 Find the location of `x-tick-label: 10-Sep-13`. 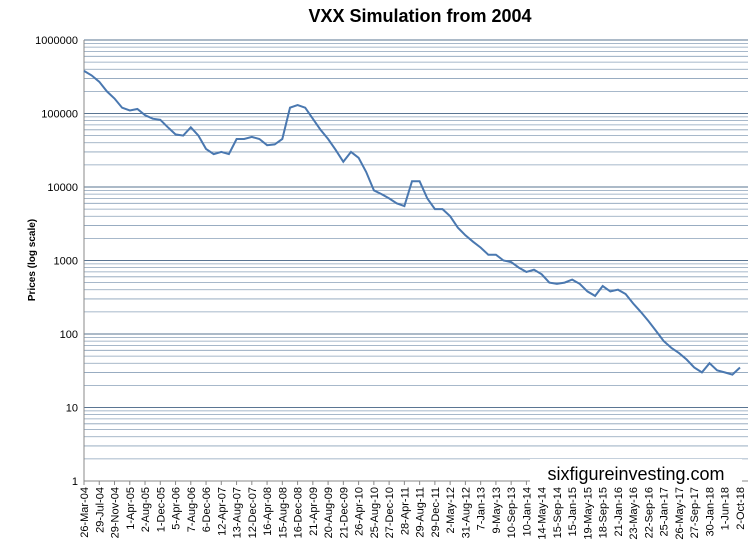

x-tick-label: 10-Sep-13 is located at coordinates (512, 512).